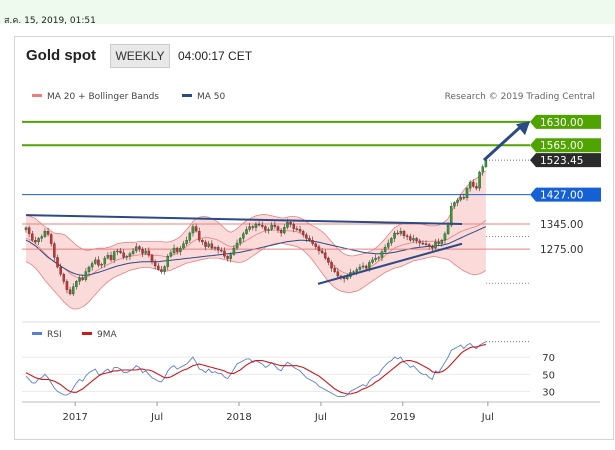 The width and height of the screenshot is (615, 450). I want to click on price-label-support: 1345.00, so click(561, 225).